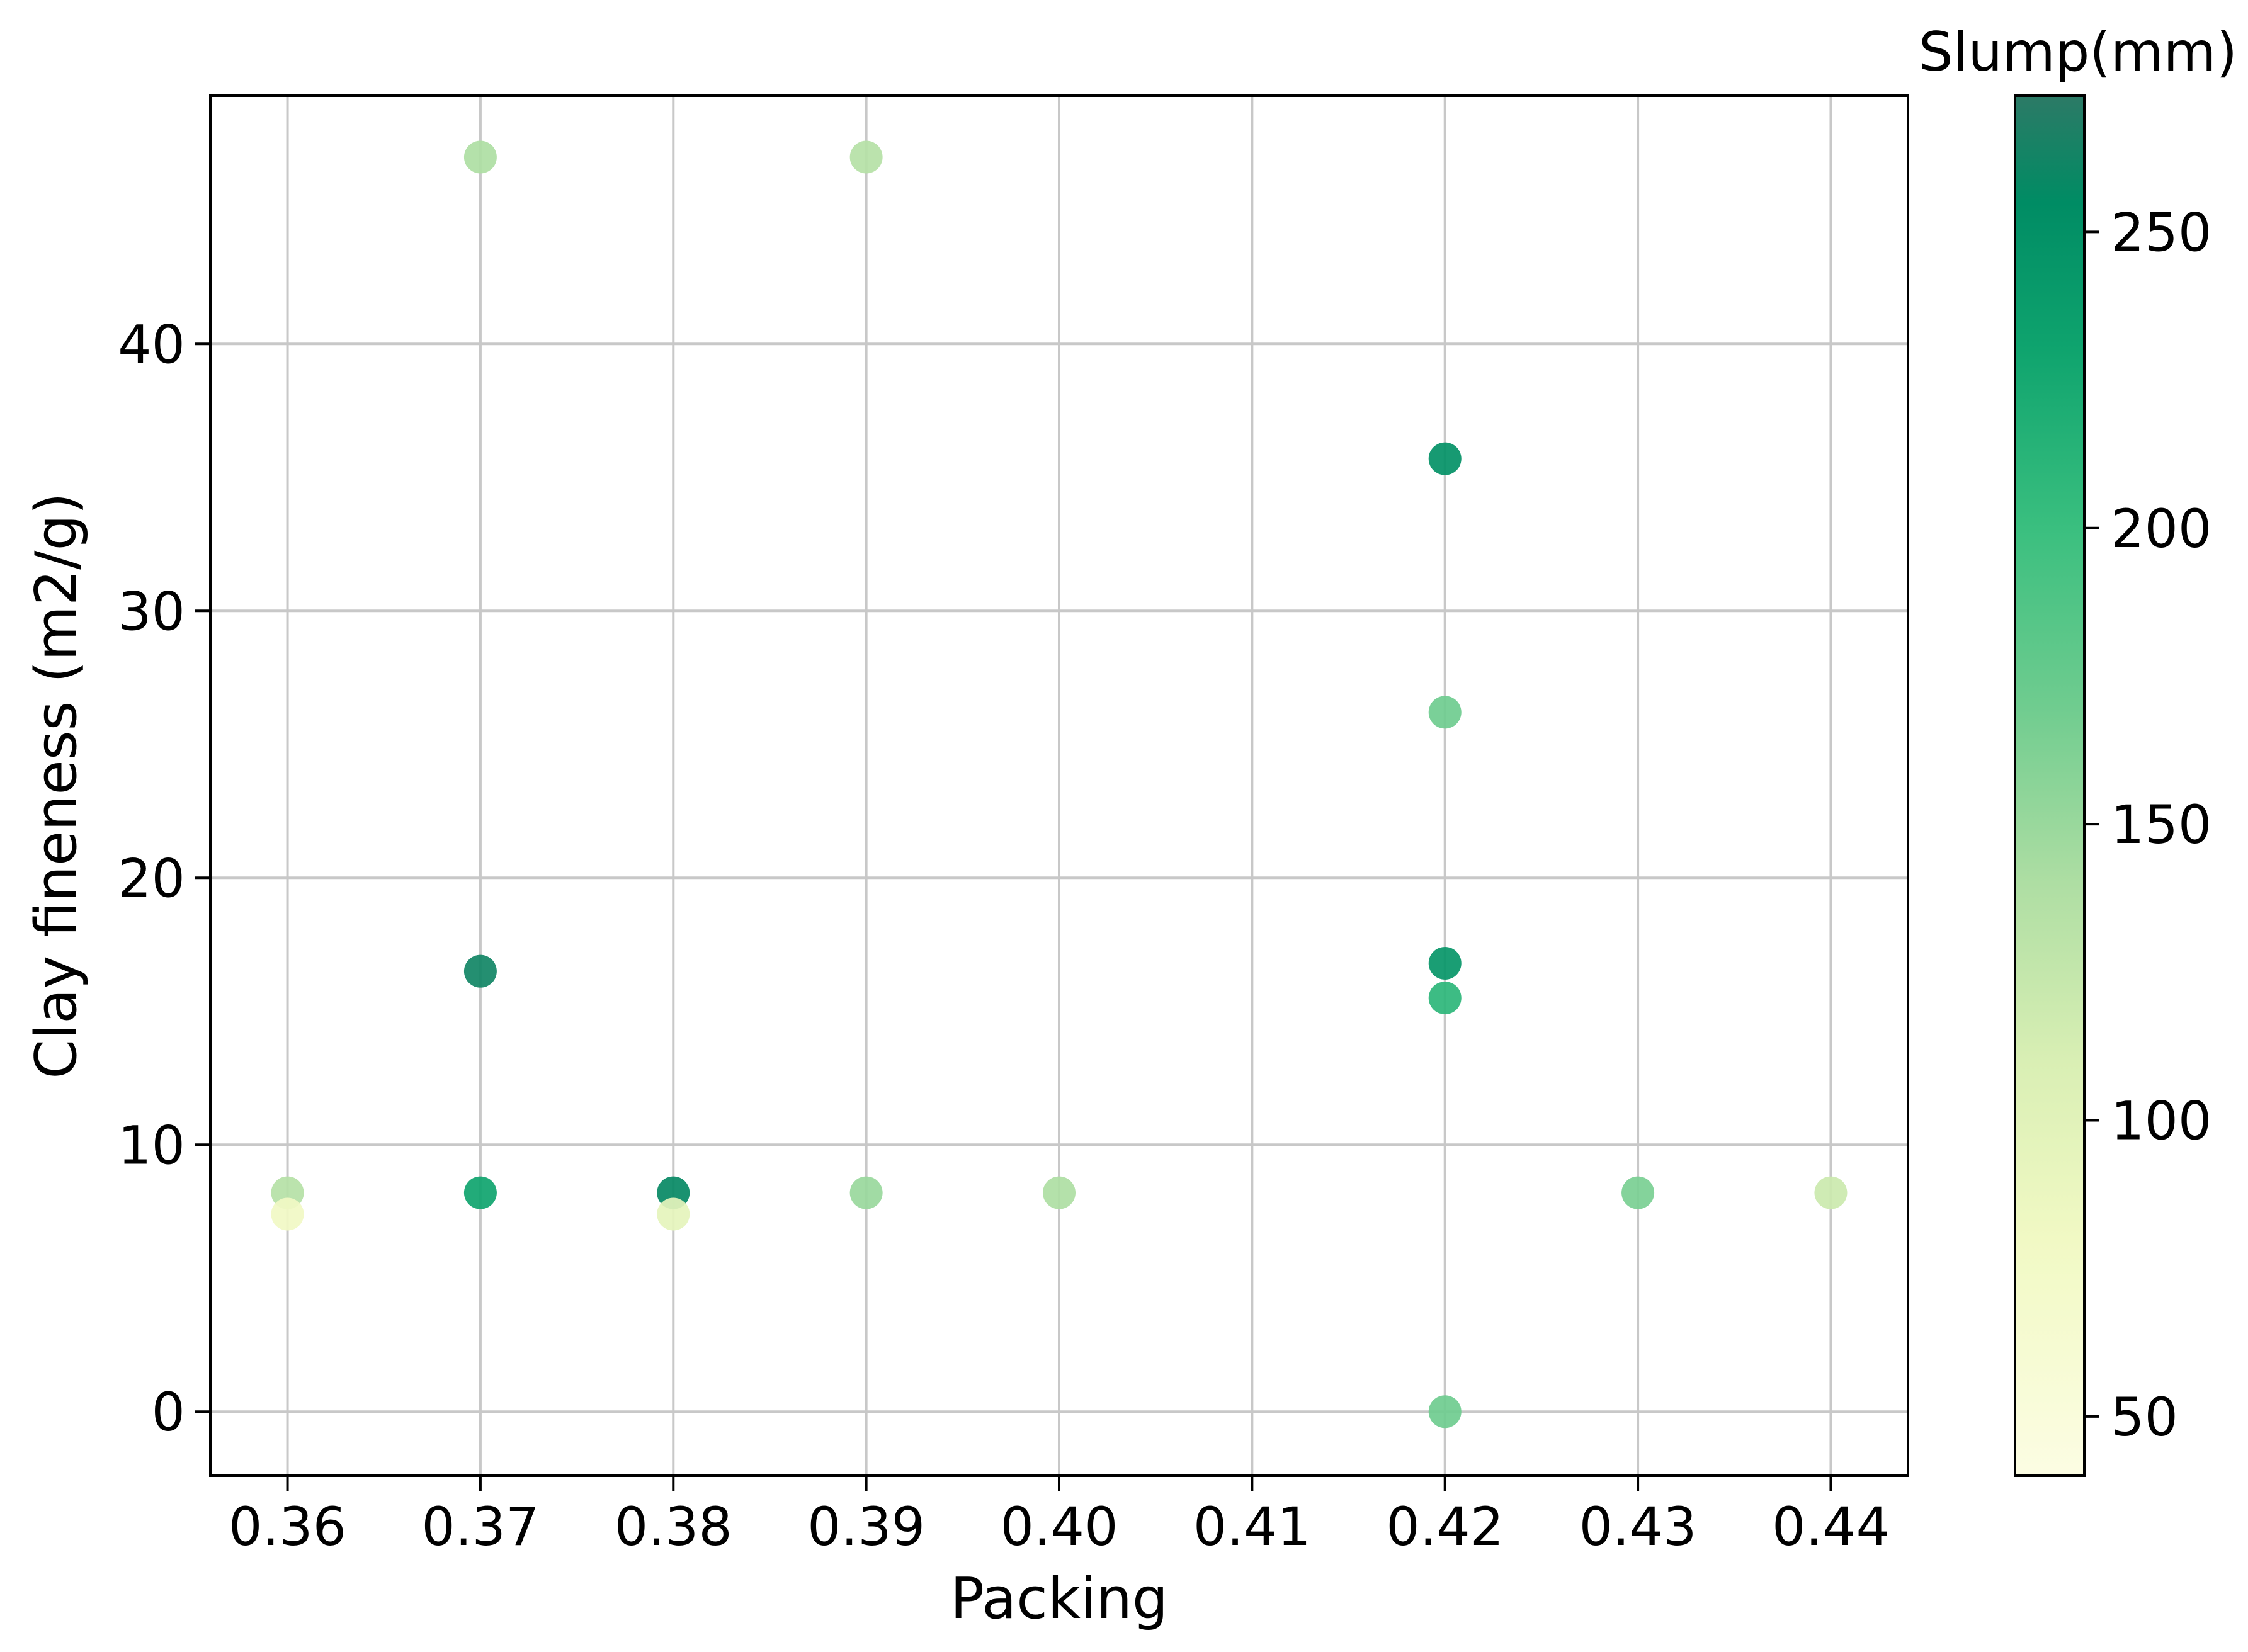 The height and width of the screenshot is (1652, 2248). I want to click on y-tick-label: 30, so click(151, 611).